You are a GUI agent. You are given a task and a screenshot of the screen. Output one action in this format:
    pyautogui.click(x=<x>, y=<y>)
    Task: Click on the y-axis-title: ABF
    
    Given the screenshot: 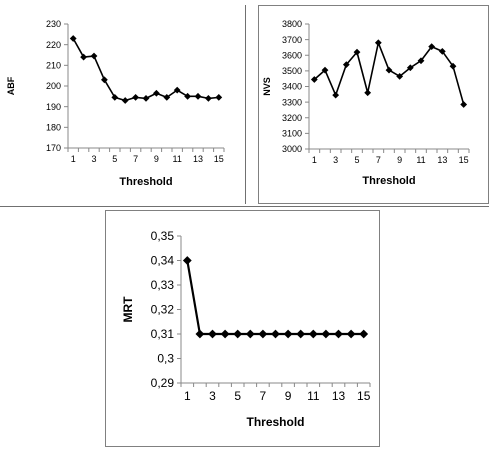 What is the action you would take?
    pyautogui.click(x=11, y=85)
    